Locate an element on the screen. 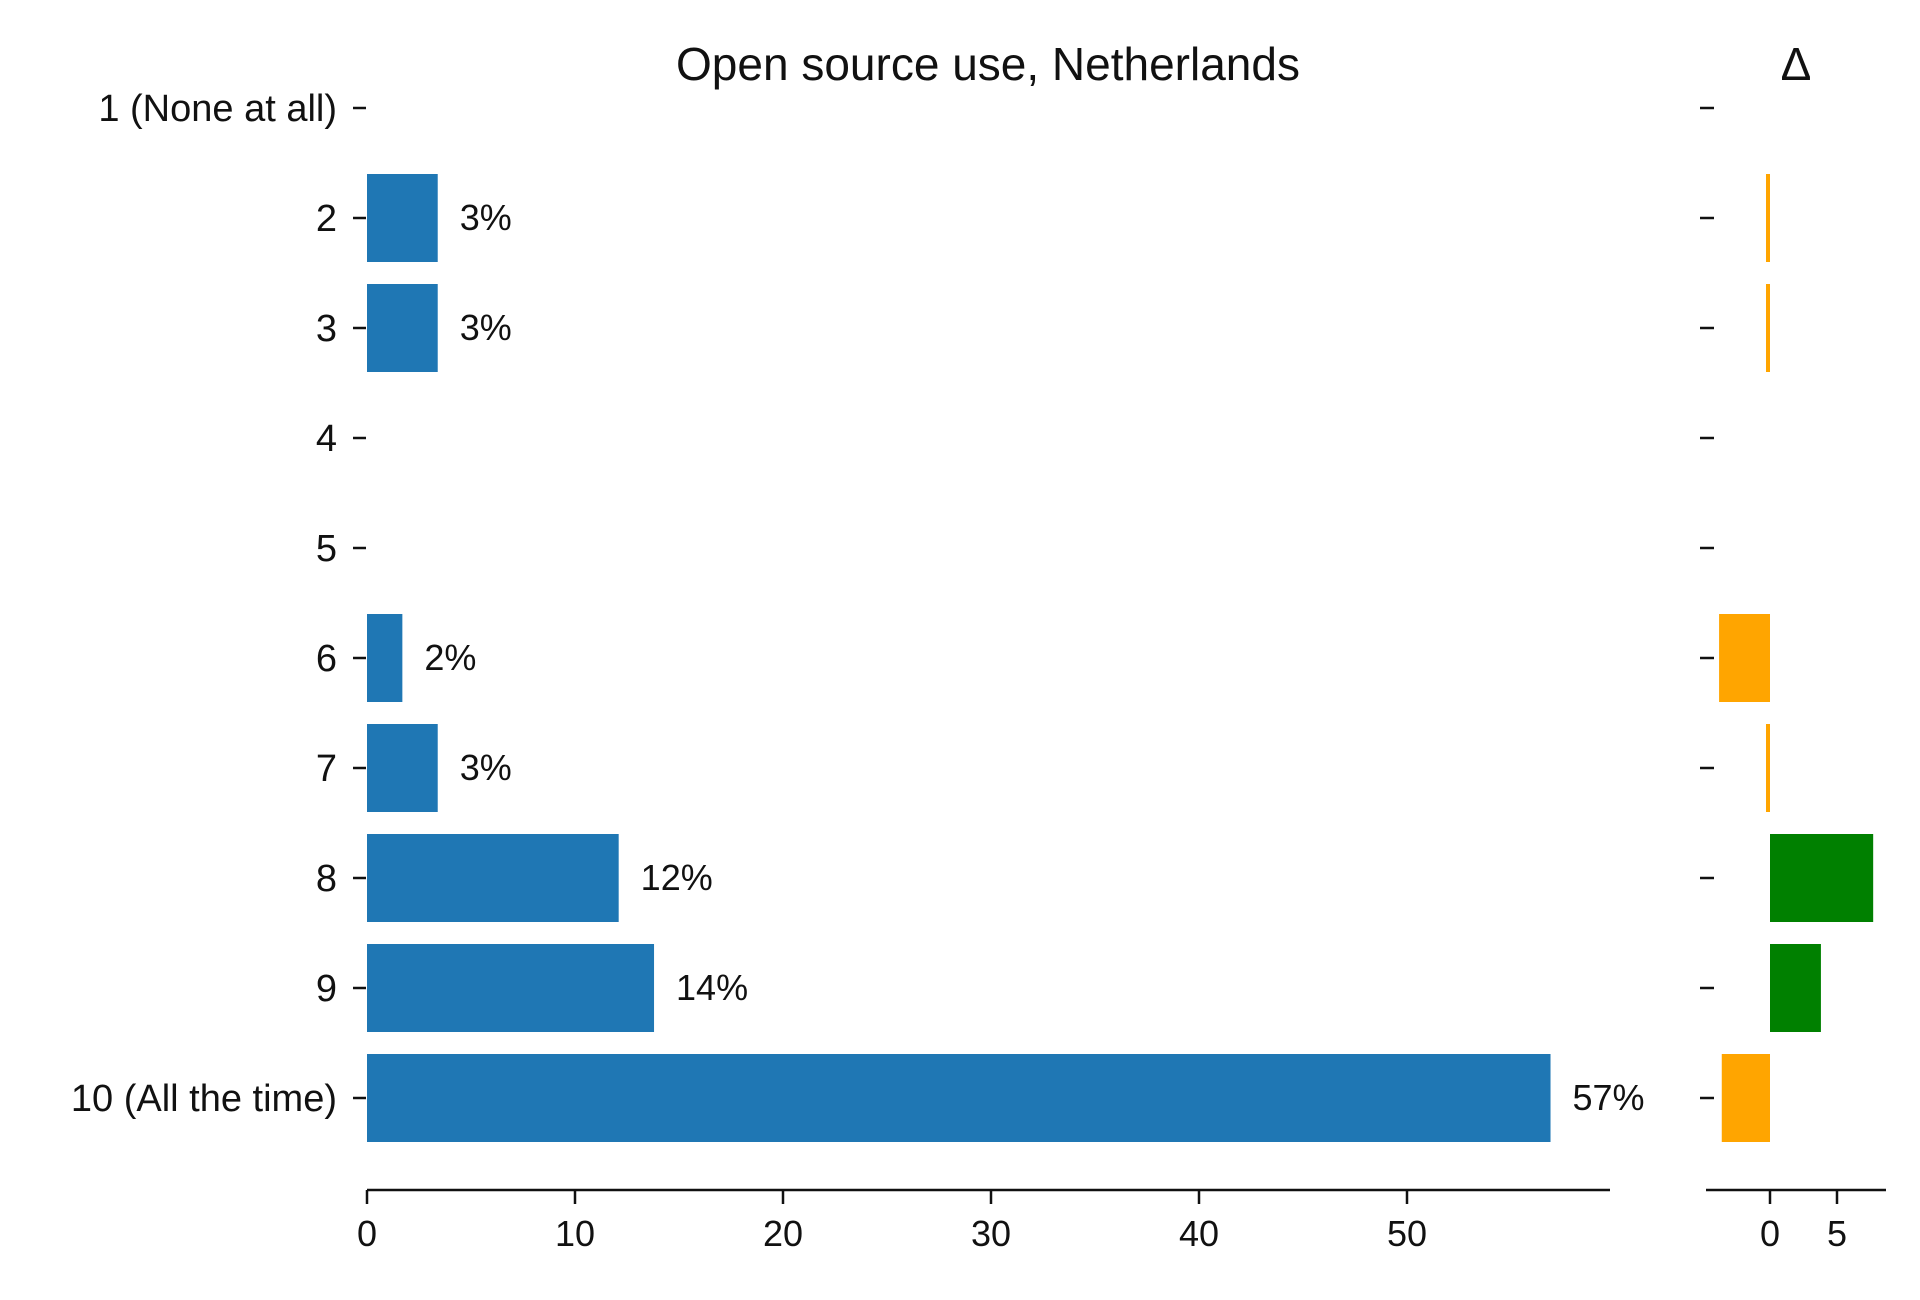 Image resolution: width=1920 pixels, height=1300 pixels. x-tick-label: 10 is located at coordinates (575, 1233).